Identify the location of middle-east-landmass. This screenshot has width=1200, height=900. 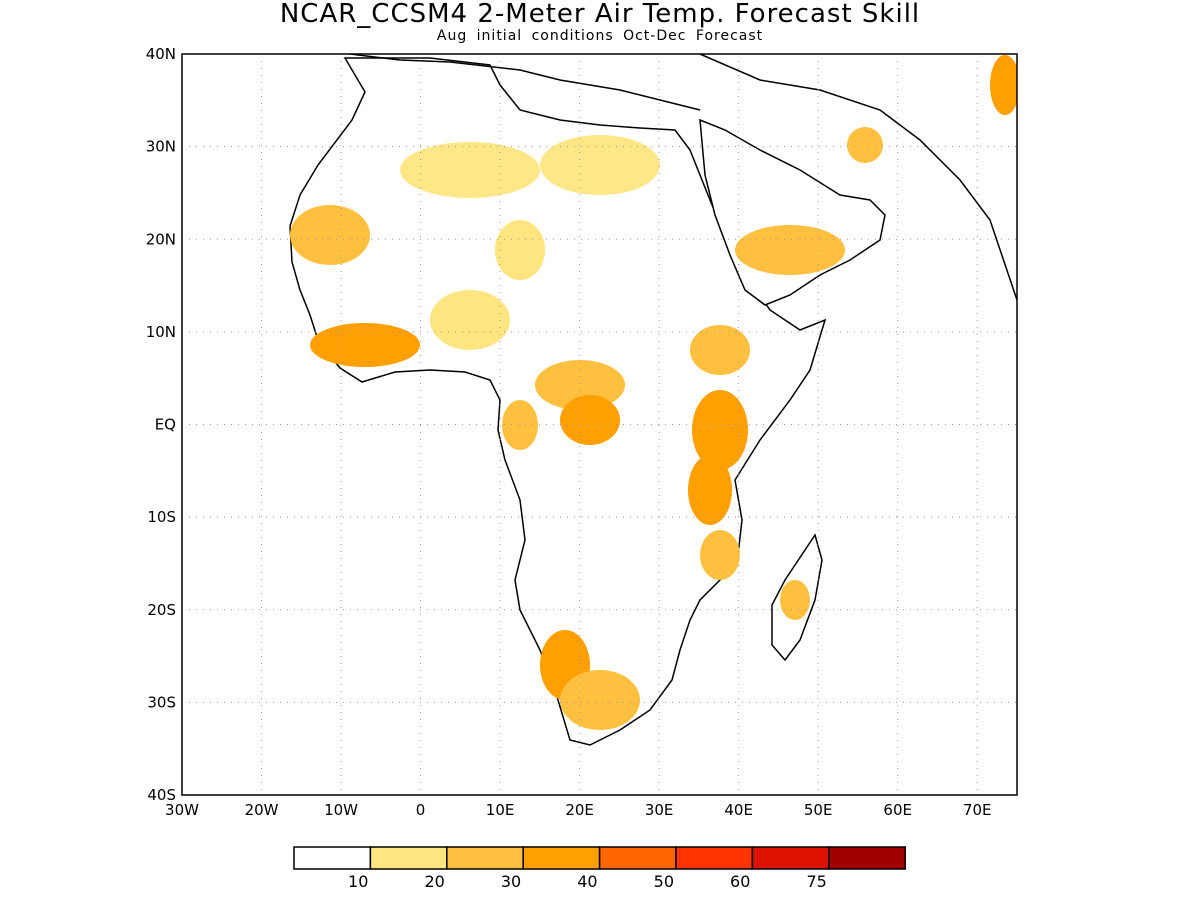
(858, 177).